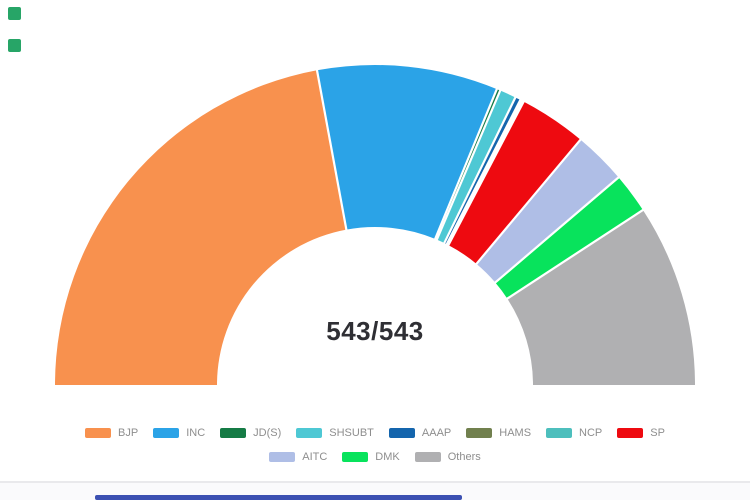 The image size is (750, 500). I want to click on legend-item-shsubt: SHSUBT, so click(335, 433).